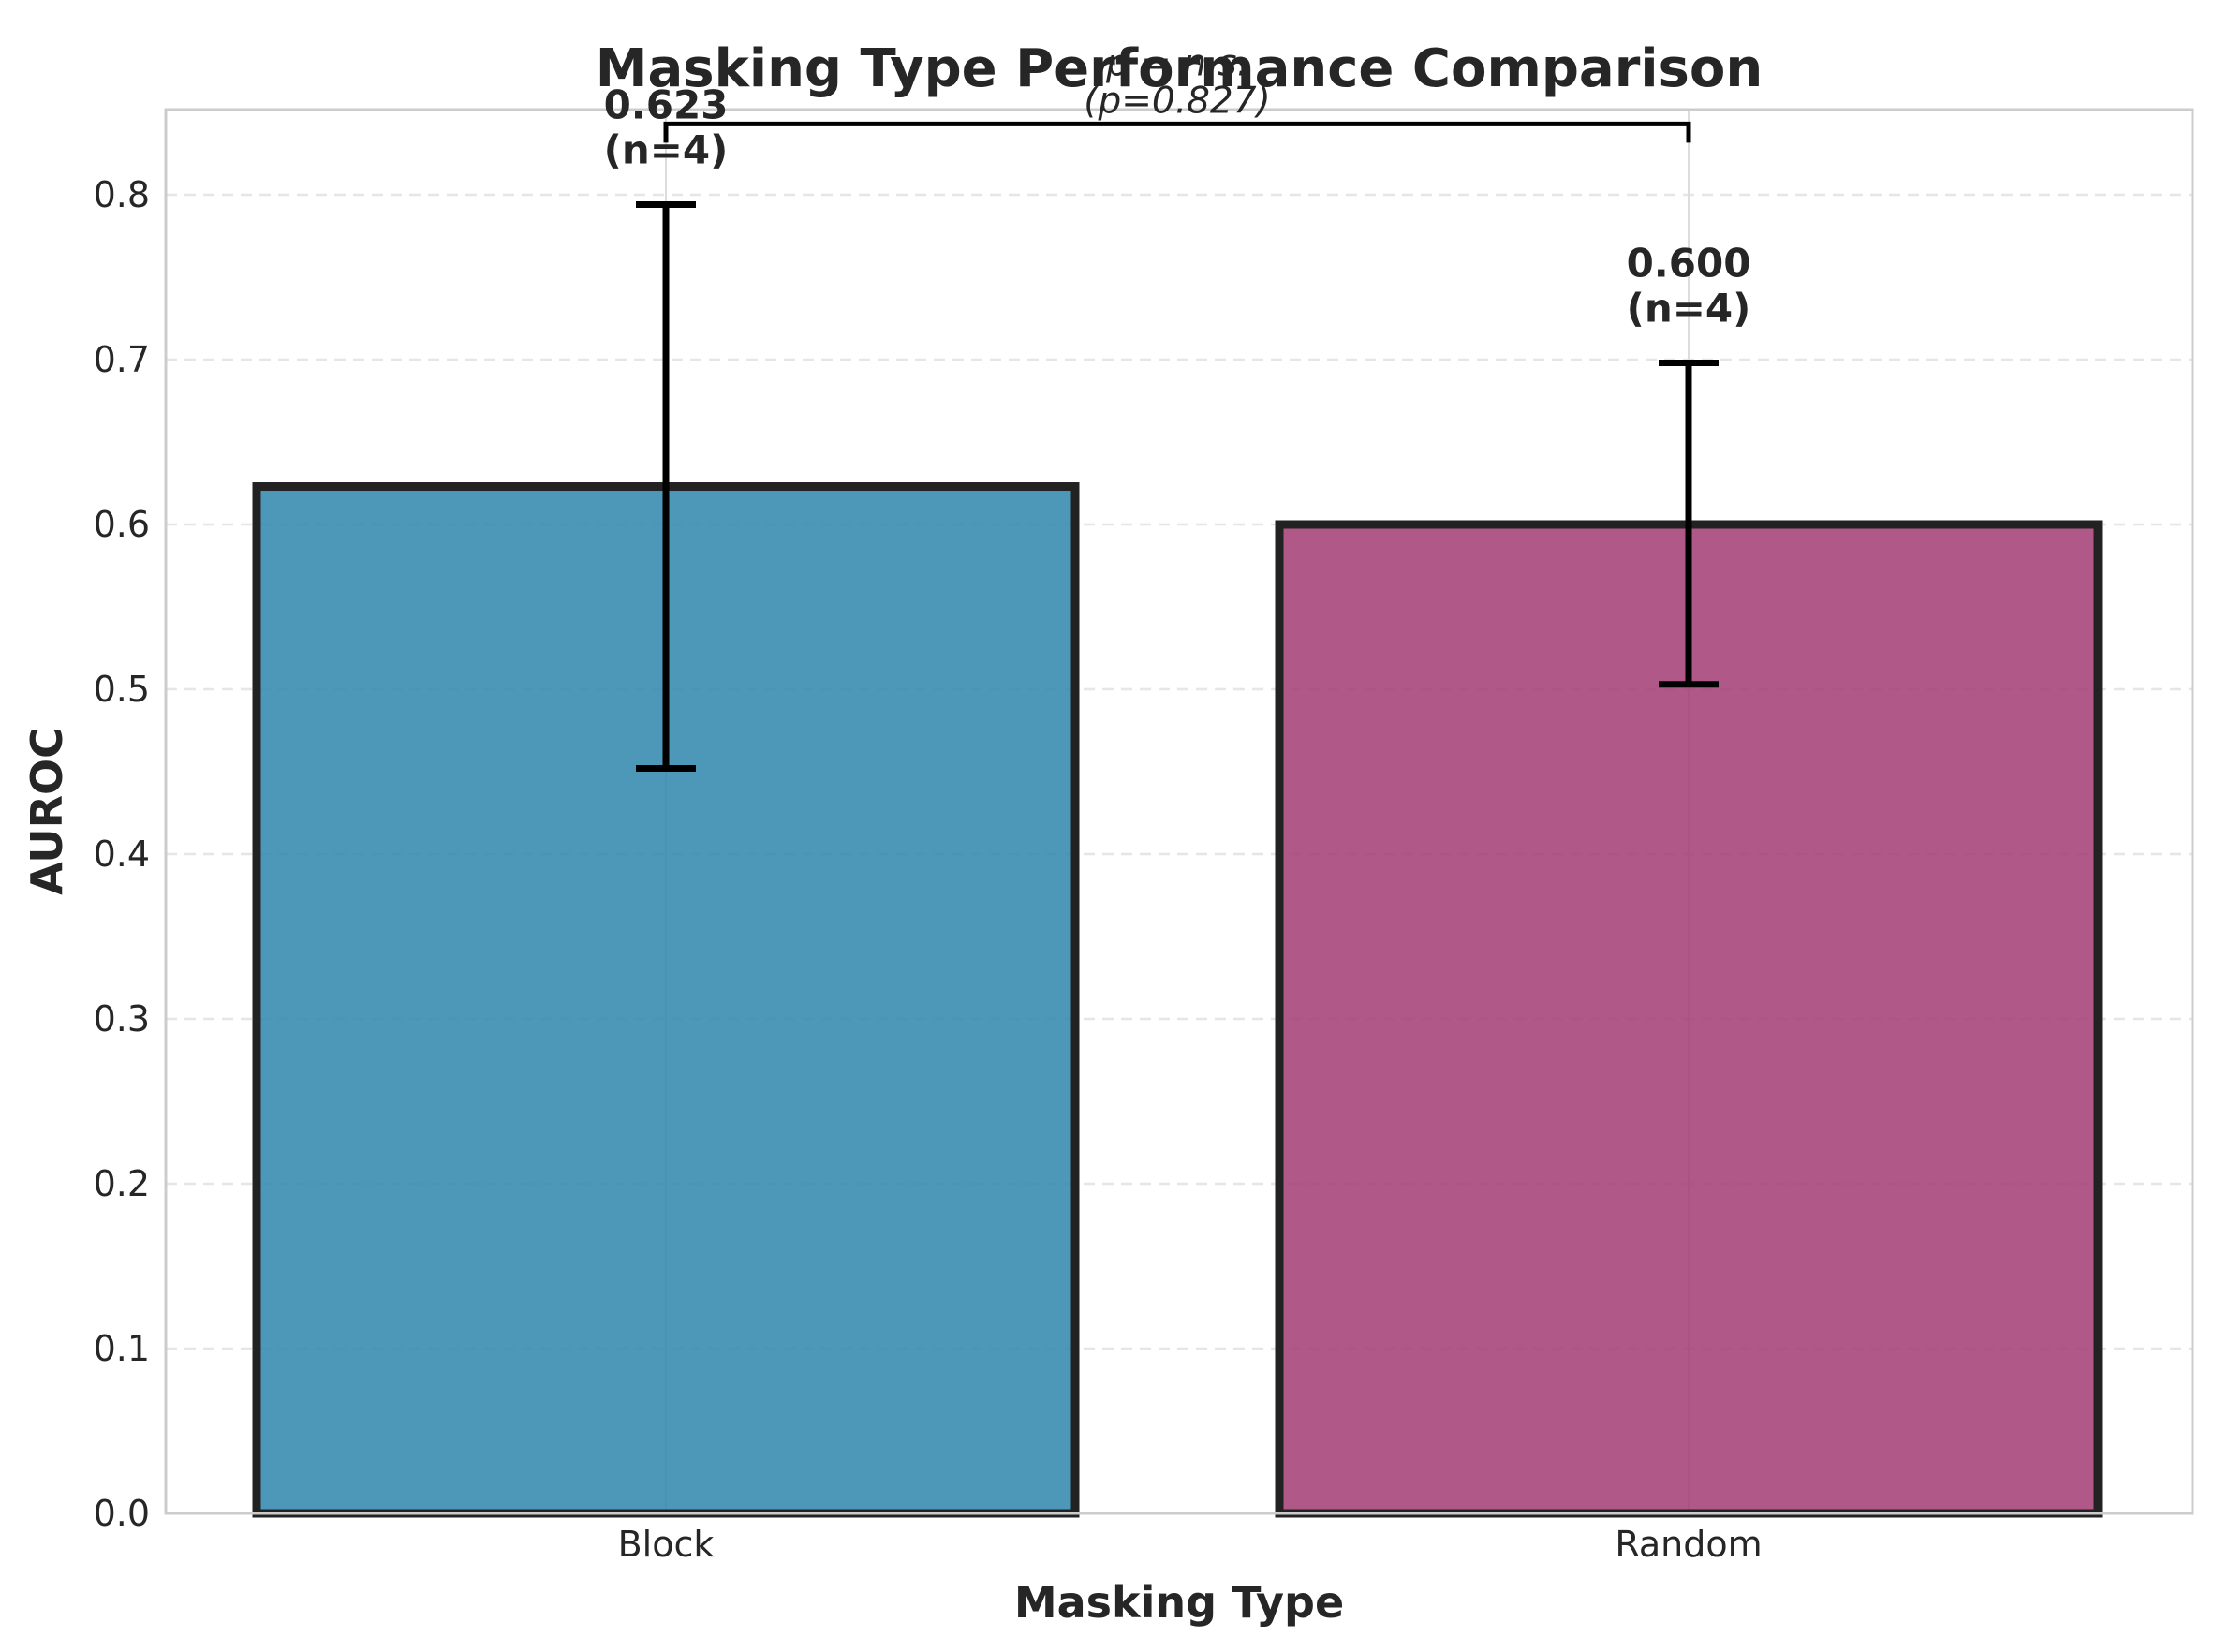  I want to click on chart-title: Masking Type Performance Comparison, so click(1179, 68).